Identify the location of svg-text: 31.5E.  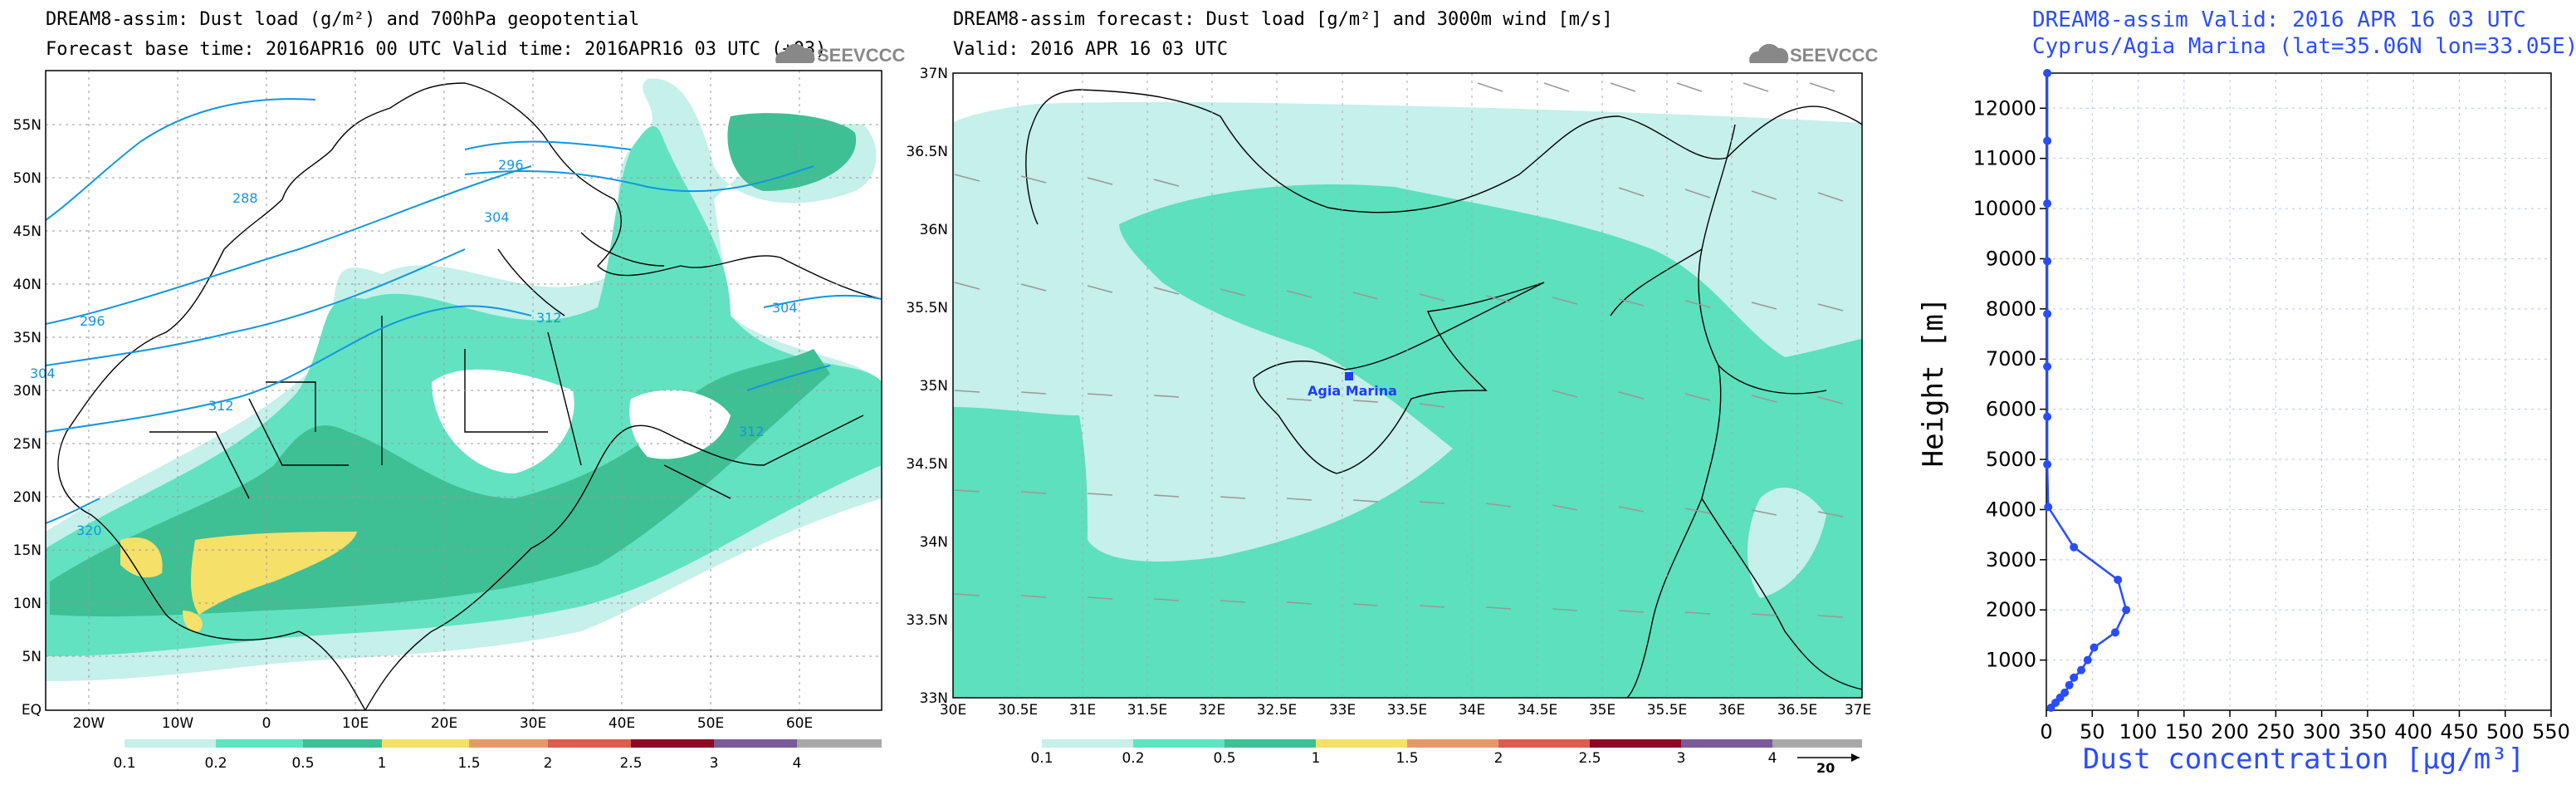
(1147, 710).